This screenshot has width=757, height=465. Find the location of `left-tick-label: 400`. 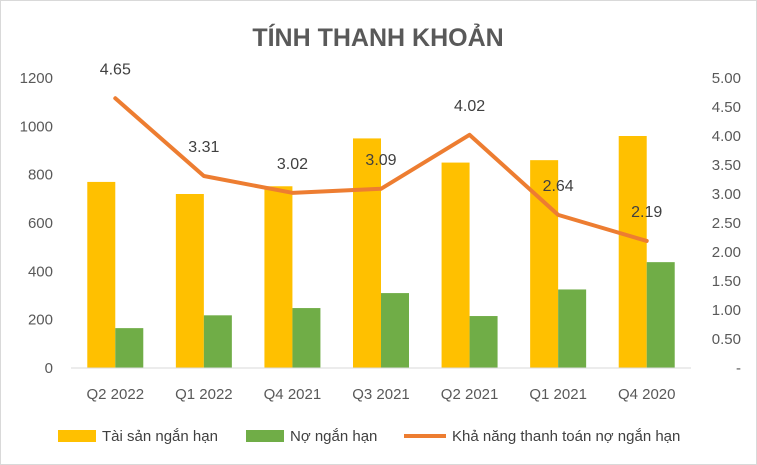

left-tick-label: 400 is located at coordinates (40, 271).